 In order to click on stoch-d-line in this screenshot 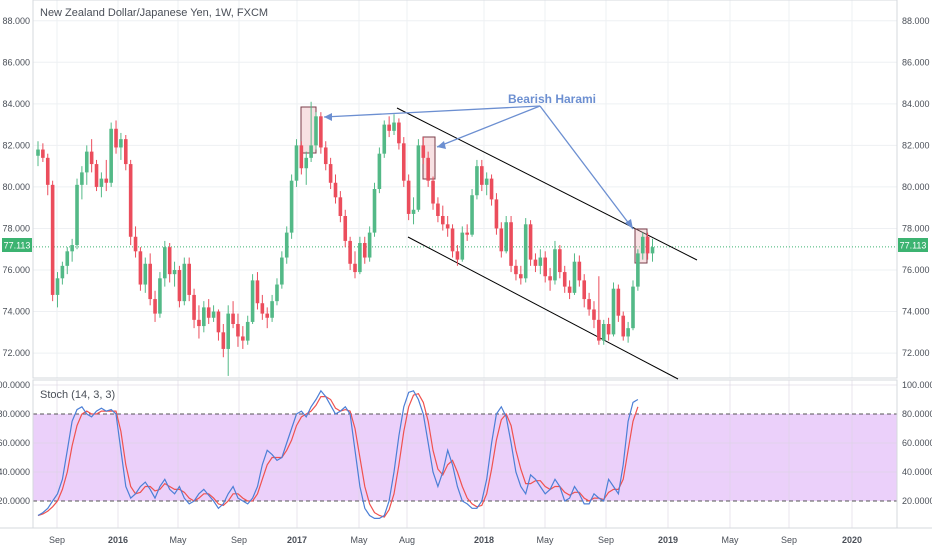, I will do `click(338, 455)`.